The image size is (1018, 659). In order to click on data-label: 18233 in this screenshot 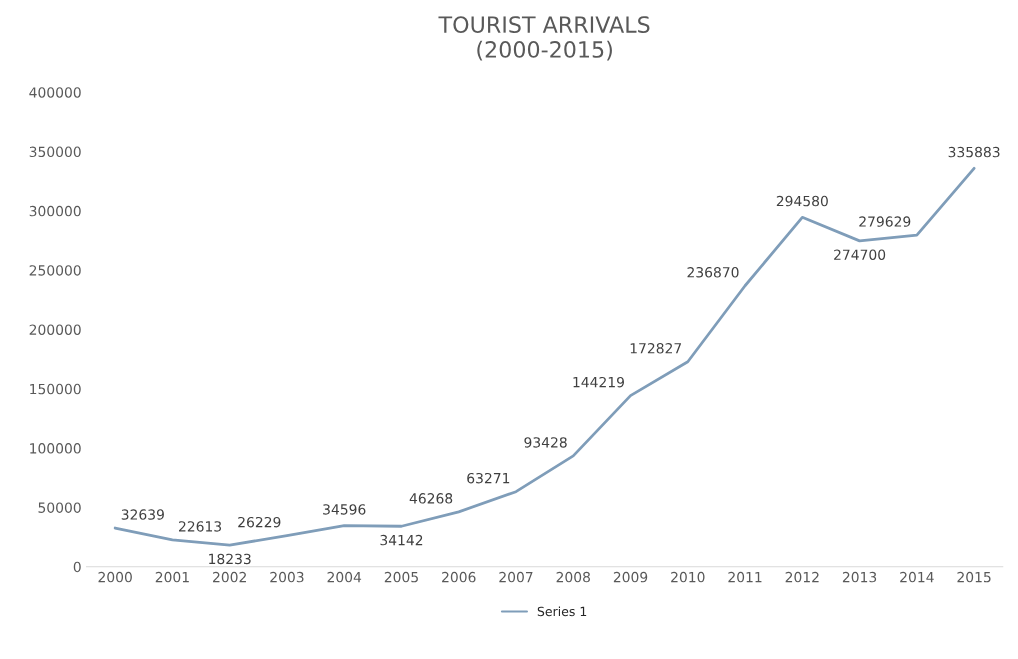, I will do `click(230, 559)`.